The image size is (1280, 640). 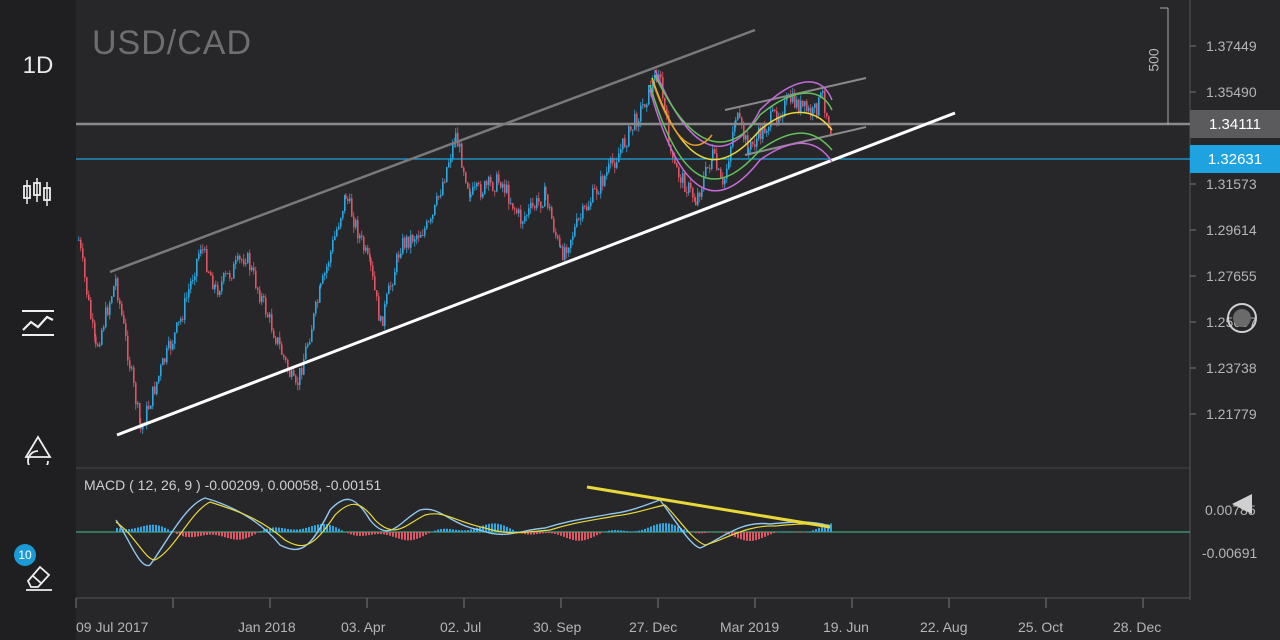 I want to click on macd-panel, so click(x=633, y=526).